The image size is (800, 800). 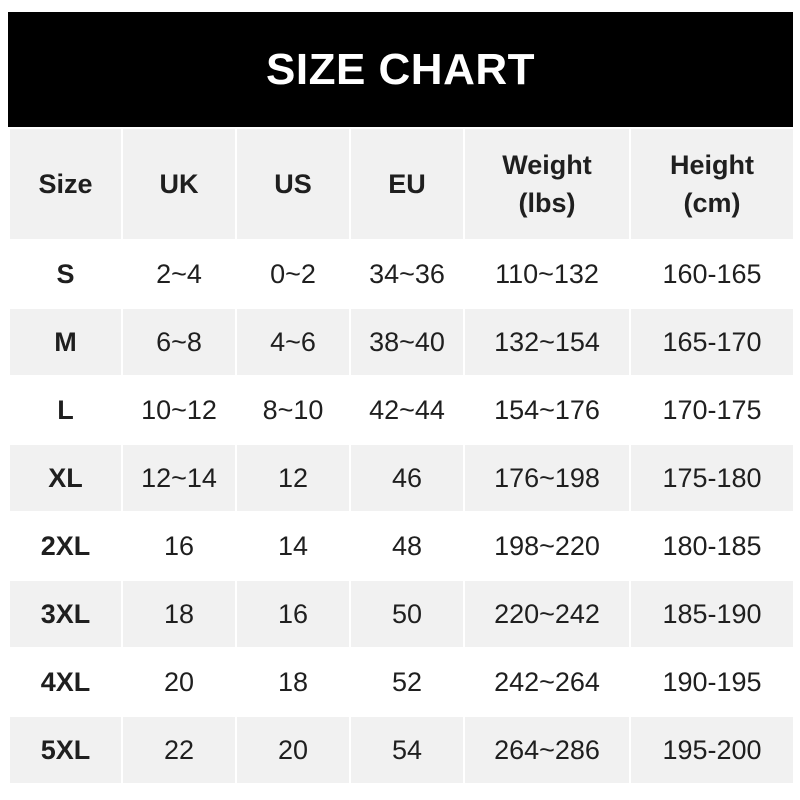 I want to click on cell-eu: 42~44, so click(x=407, y=410).